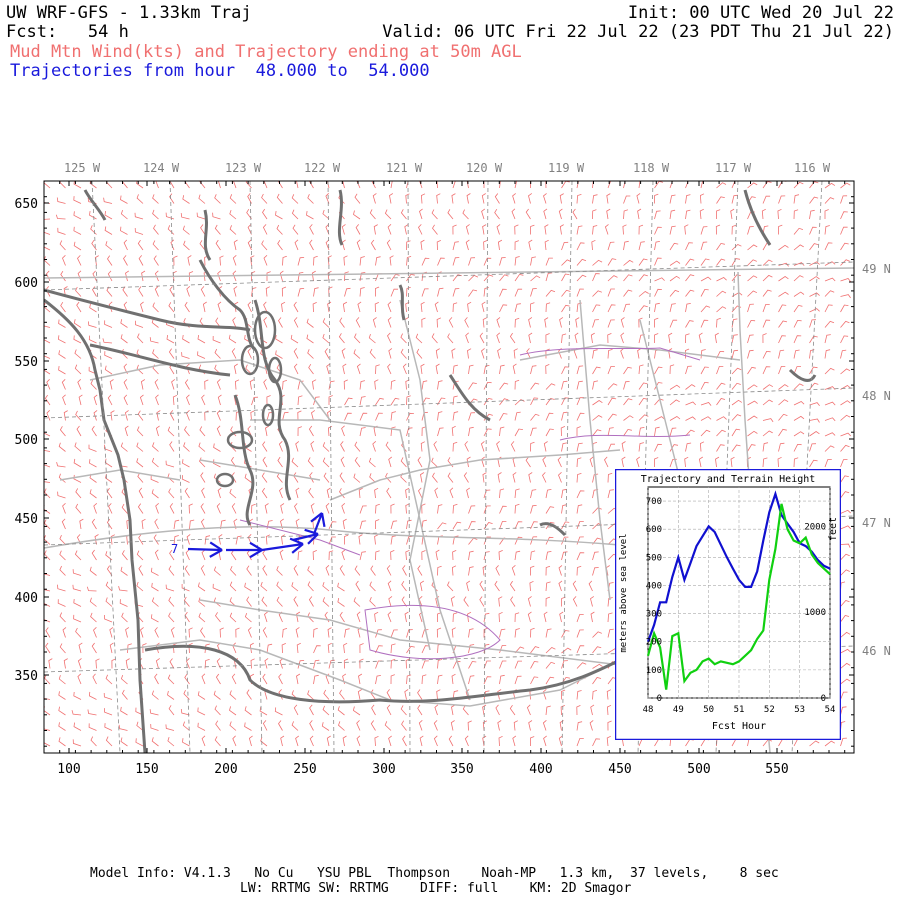 The width and height of the screenshot is (900, 900). I want to click on trajectory-arrows: 7, so click(248, 535).